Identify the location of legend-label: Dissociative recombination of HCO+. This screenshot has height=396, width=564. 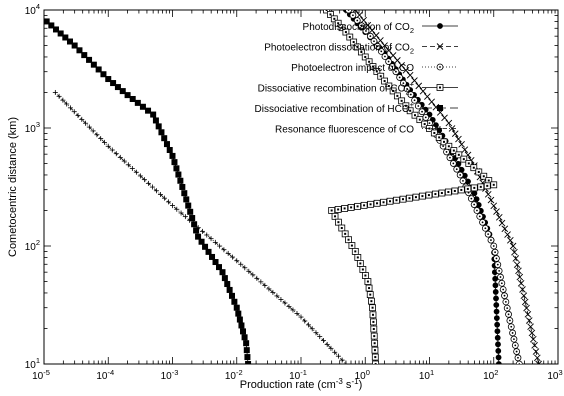
(335, 107).